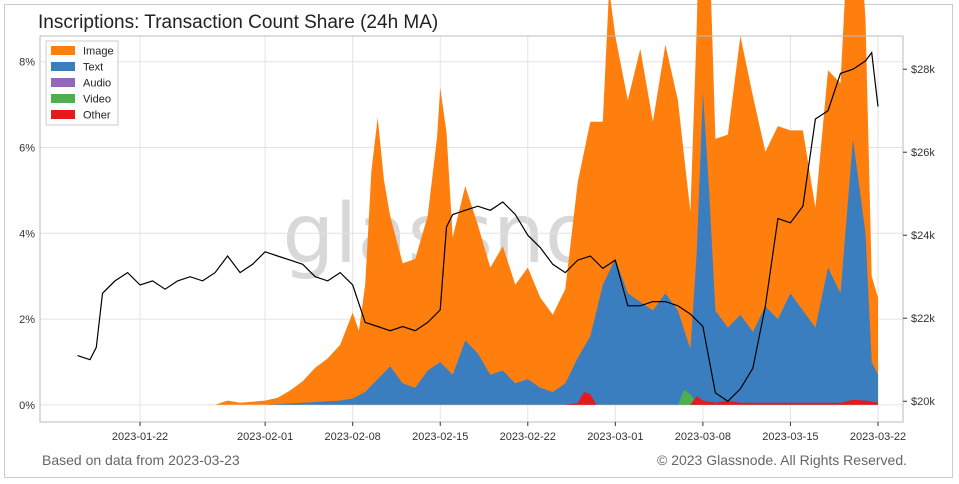 This screenshot has width=959, height=484. Describe the element at coordinates (440, 437) in the screenshot. I see `x-tick-label: 2023-02-15` at that location.